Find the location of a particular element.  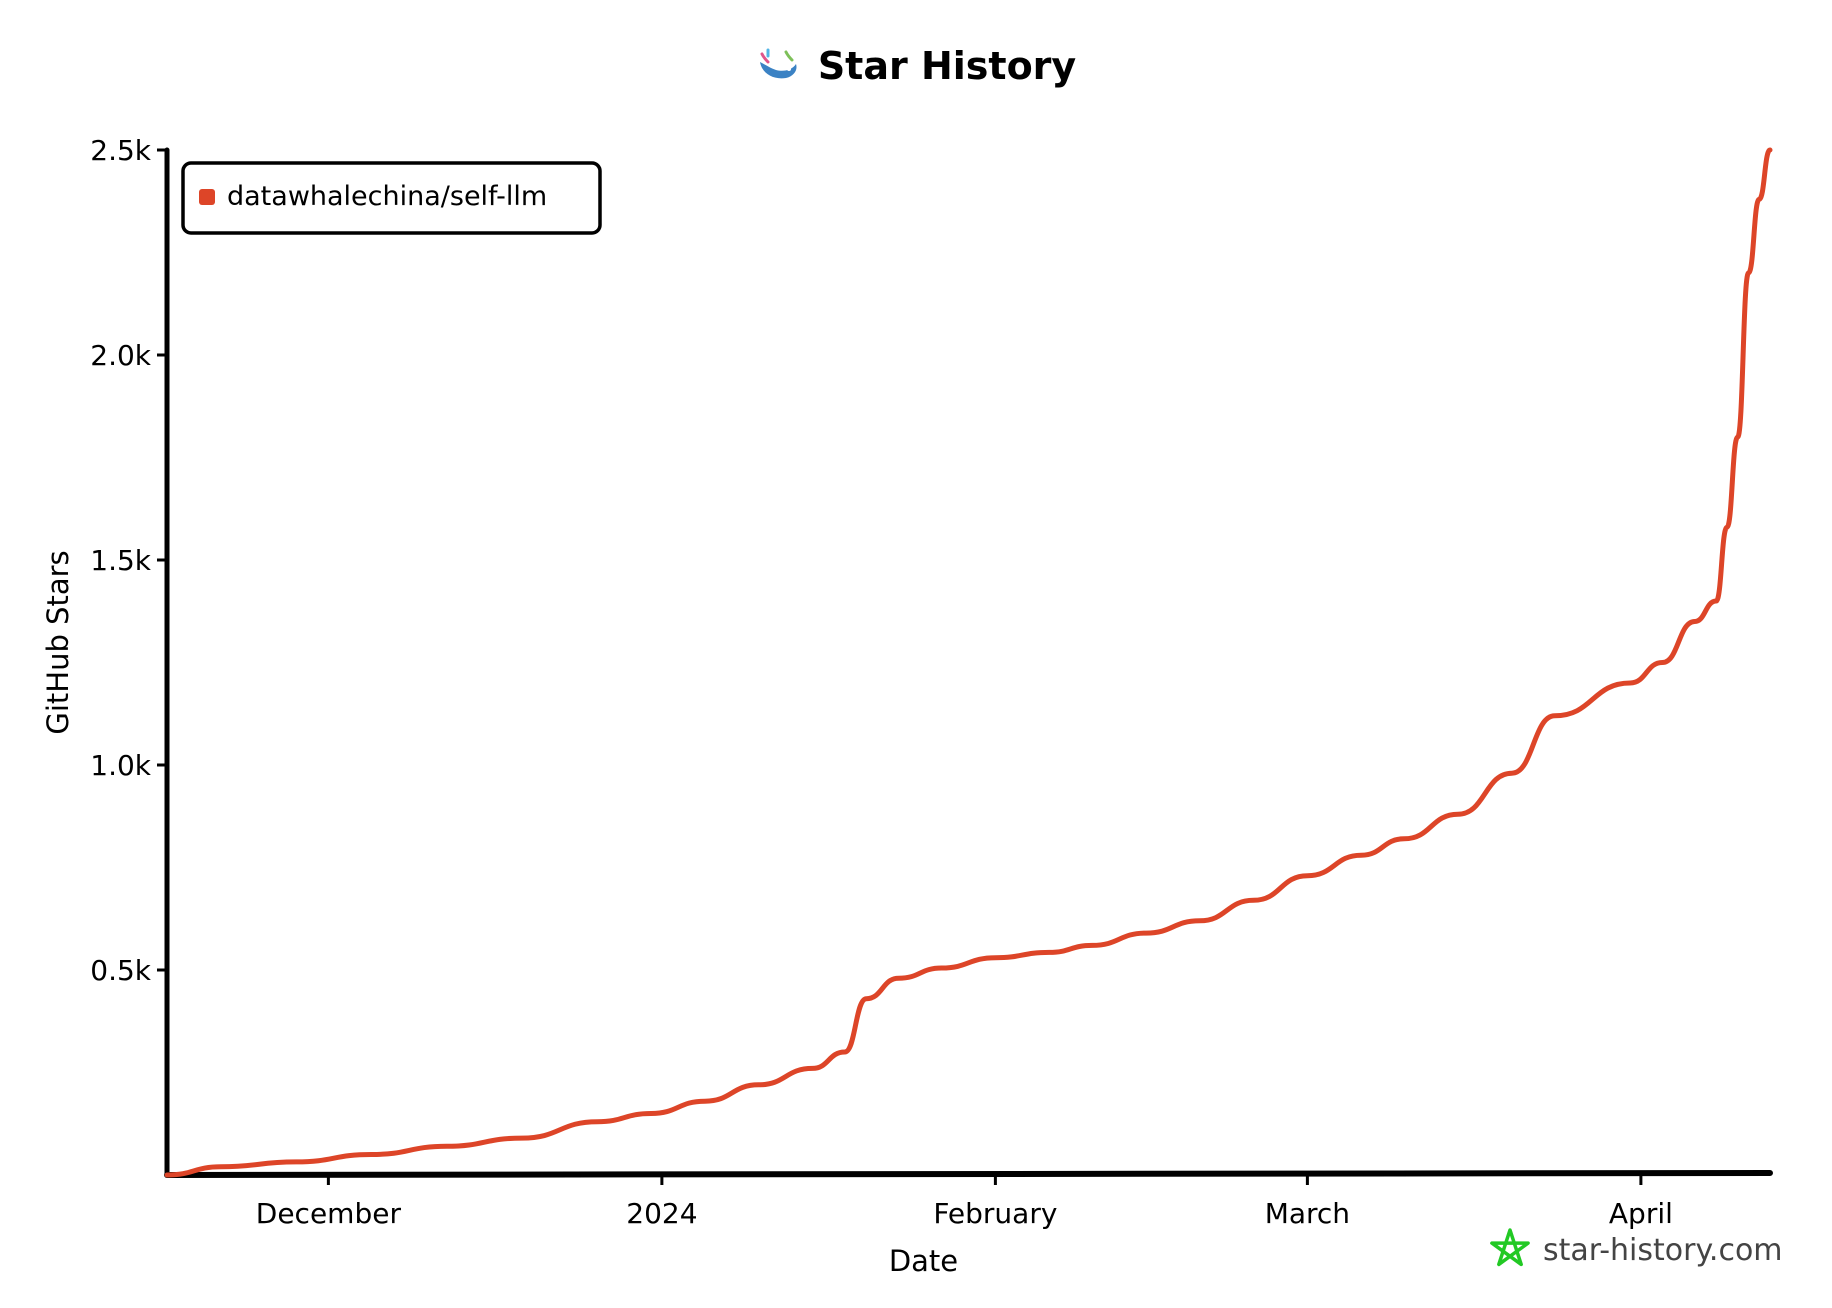

y-tick-label: 2.0k is located at coordinates (121, 355).